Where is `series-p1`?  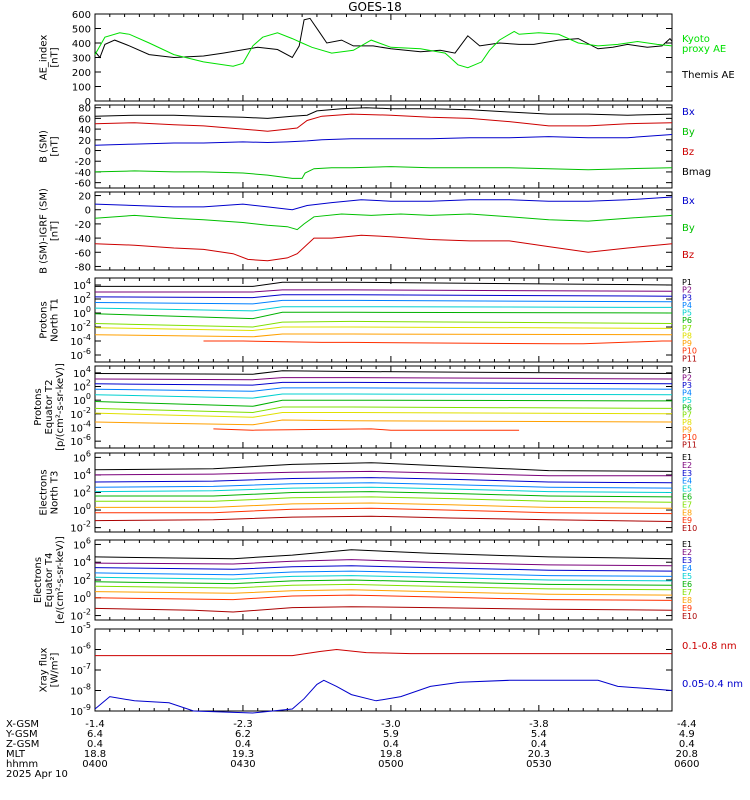
series-p1 is located at coordinates (383, 372).